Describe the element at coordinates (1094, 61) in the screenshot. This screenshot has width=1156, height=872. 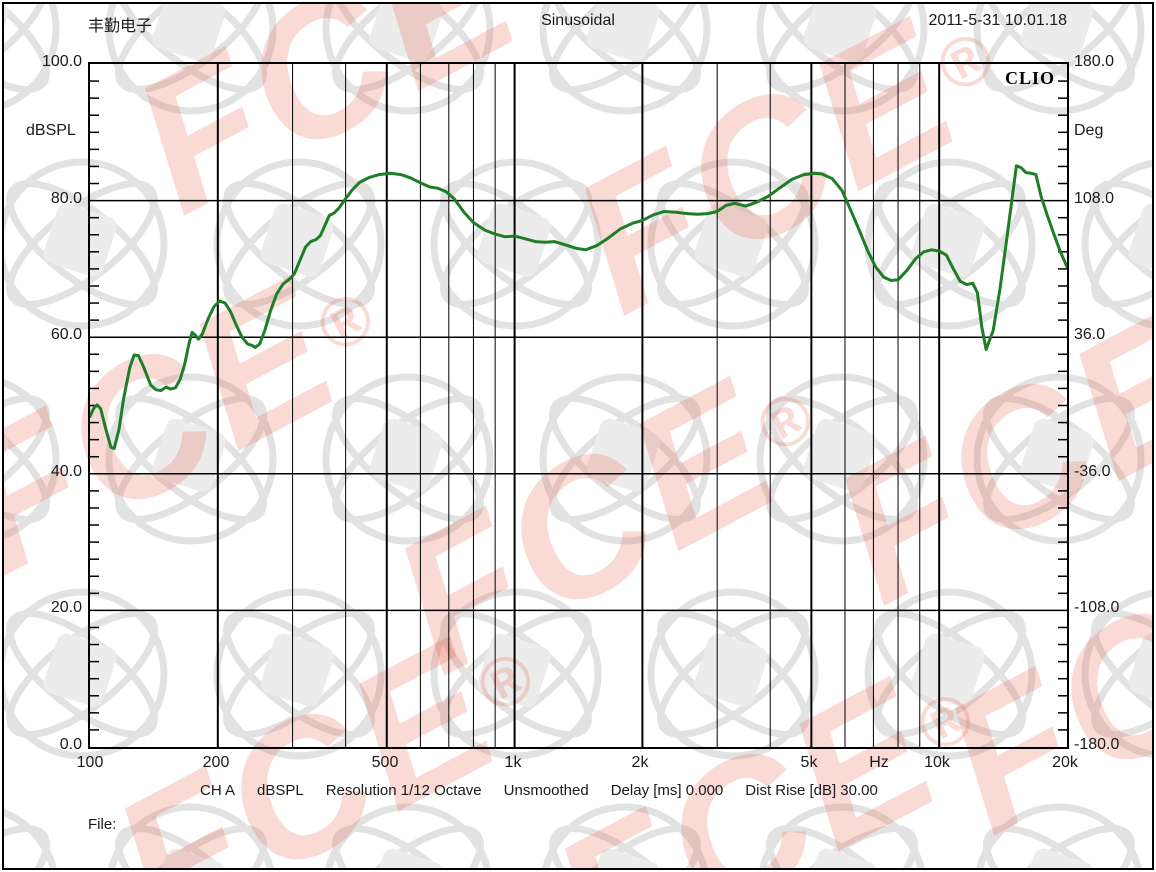
I see `y2-axis-tick-label: 180.0` at that location.